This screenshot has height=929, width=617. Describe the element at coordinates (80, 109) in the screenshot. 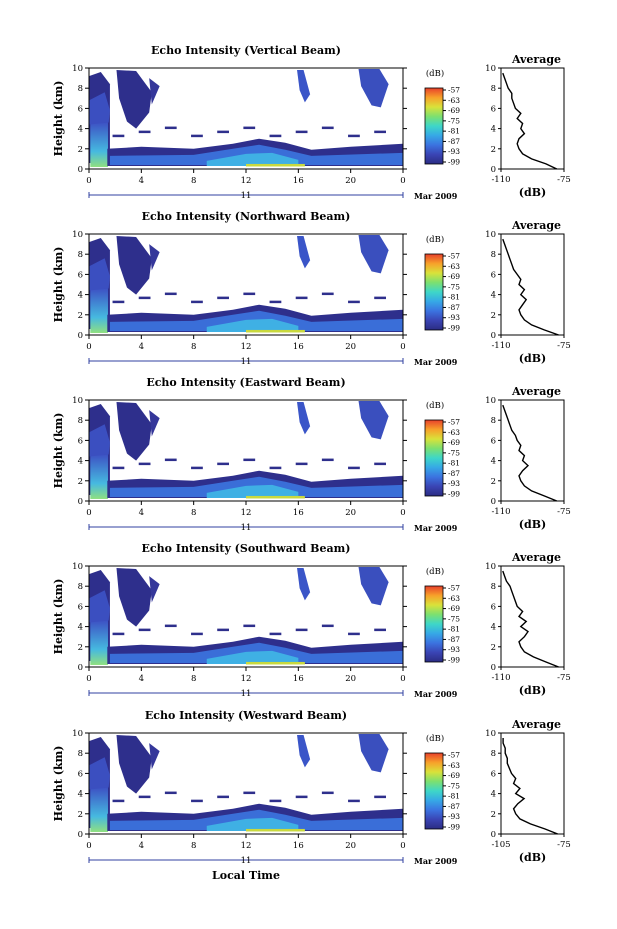

I see `y-tick-label: 6` at that location.